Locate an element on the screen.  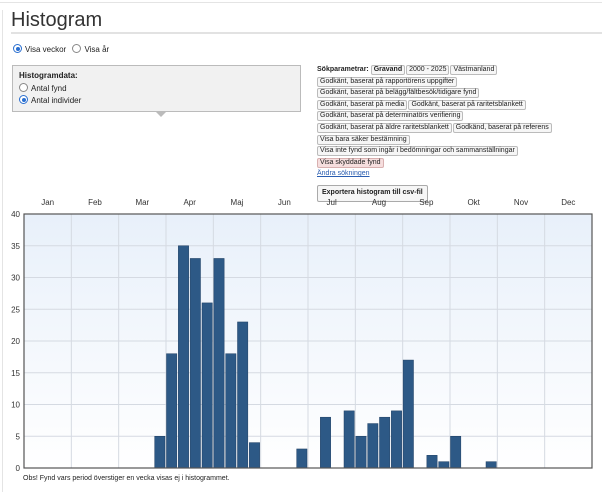
radio-visa-ar: Visa år is located at coordinates (91, 49).